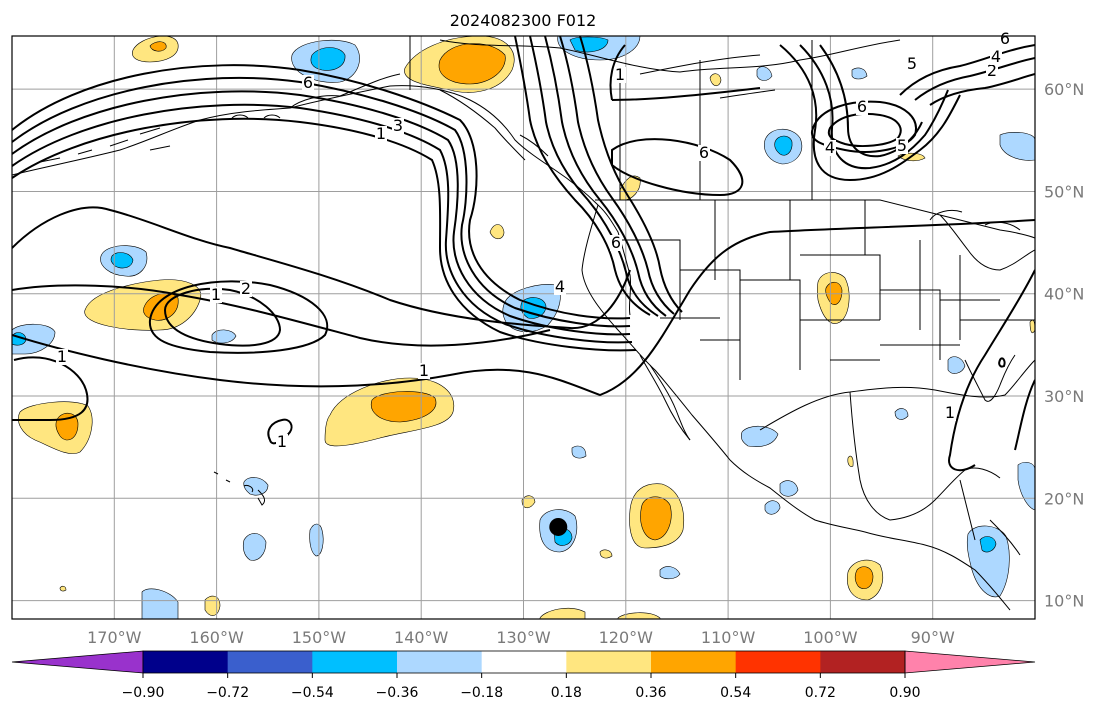  Describe the element at coordinates (735, 693) in the screenshot. I see `colorbar-tick-label: 0.54` at that location.